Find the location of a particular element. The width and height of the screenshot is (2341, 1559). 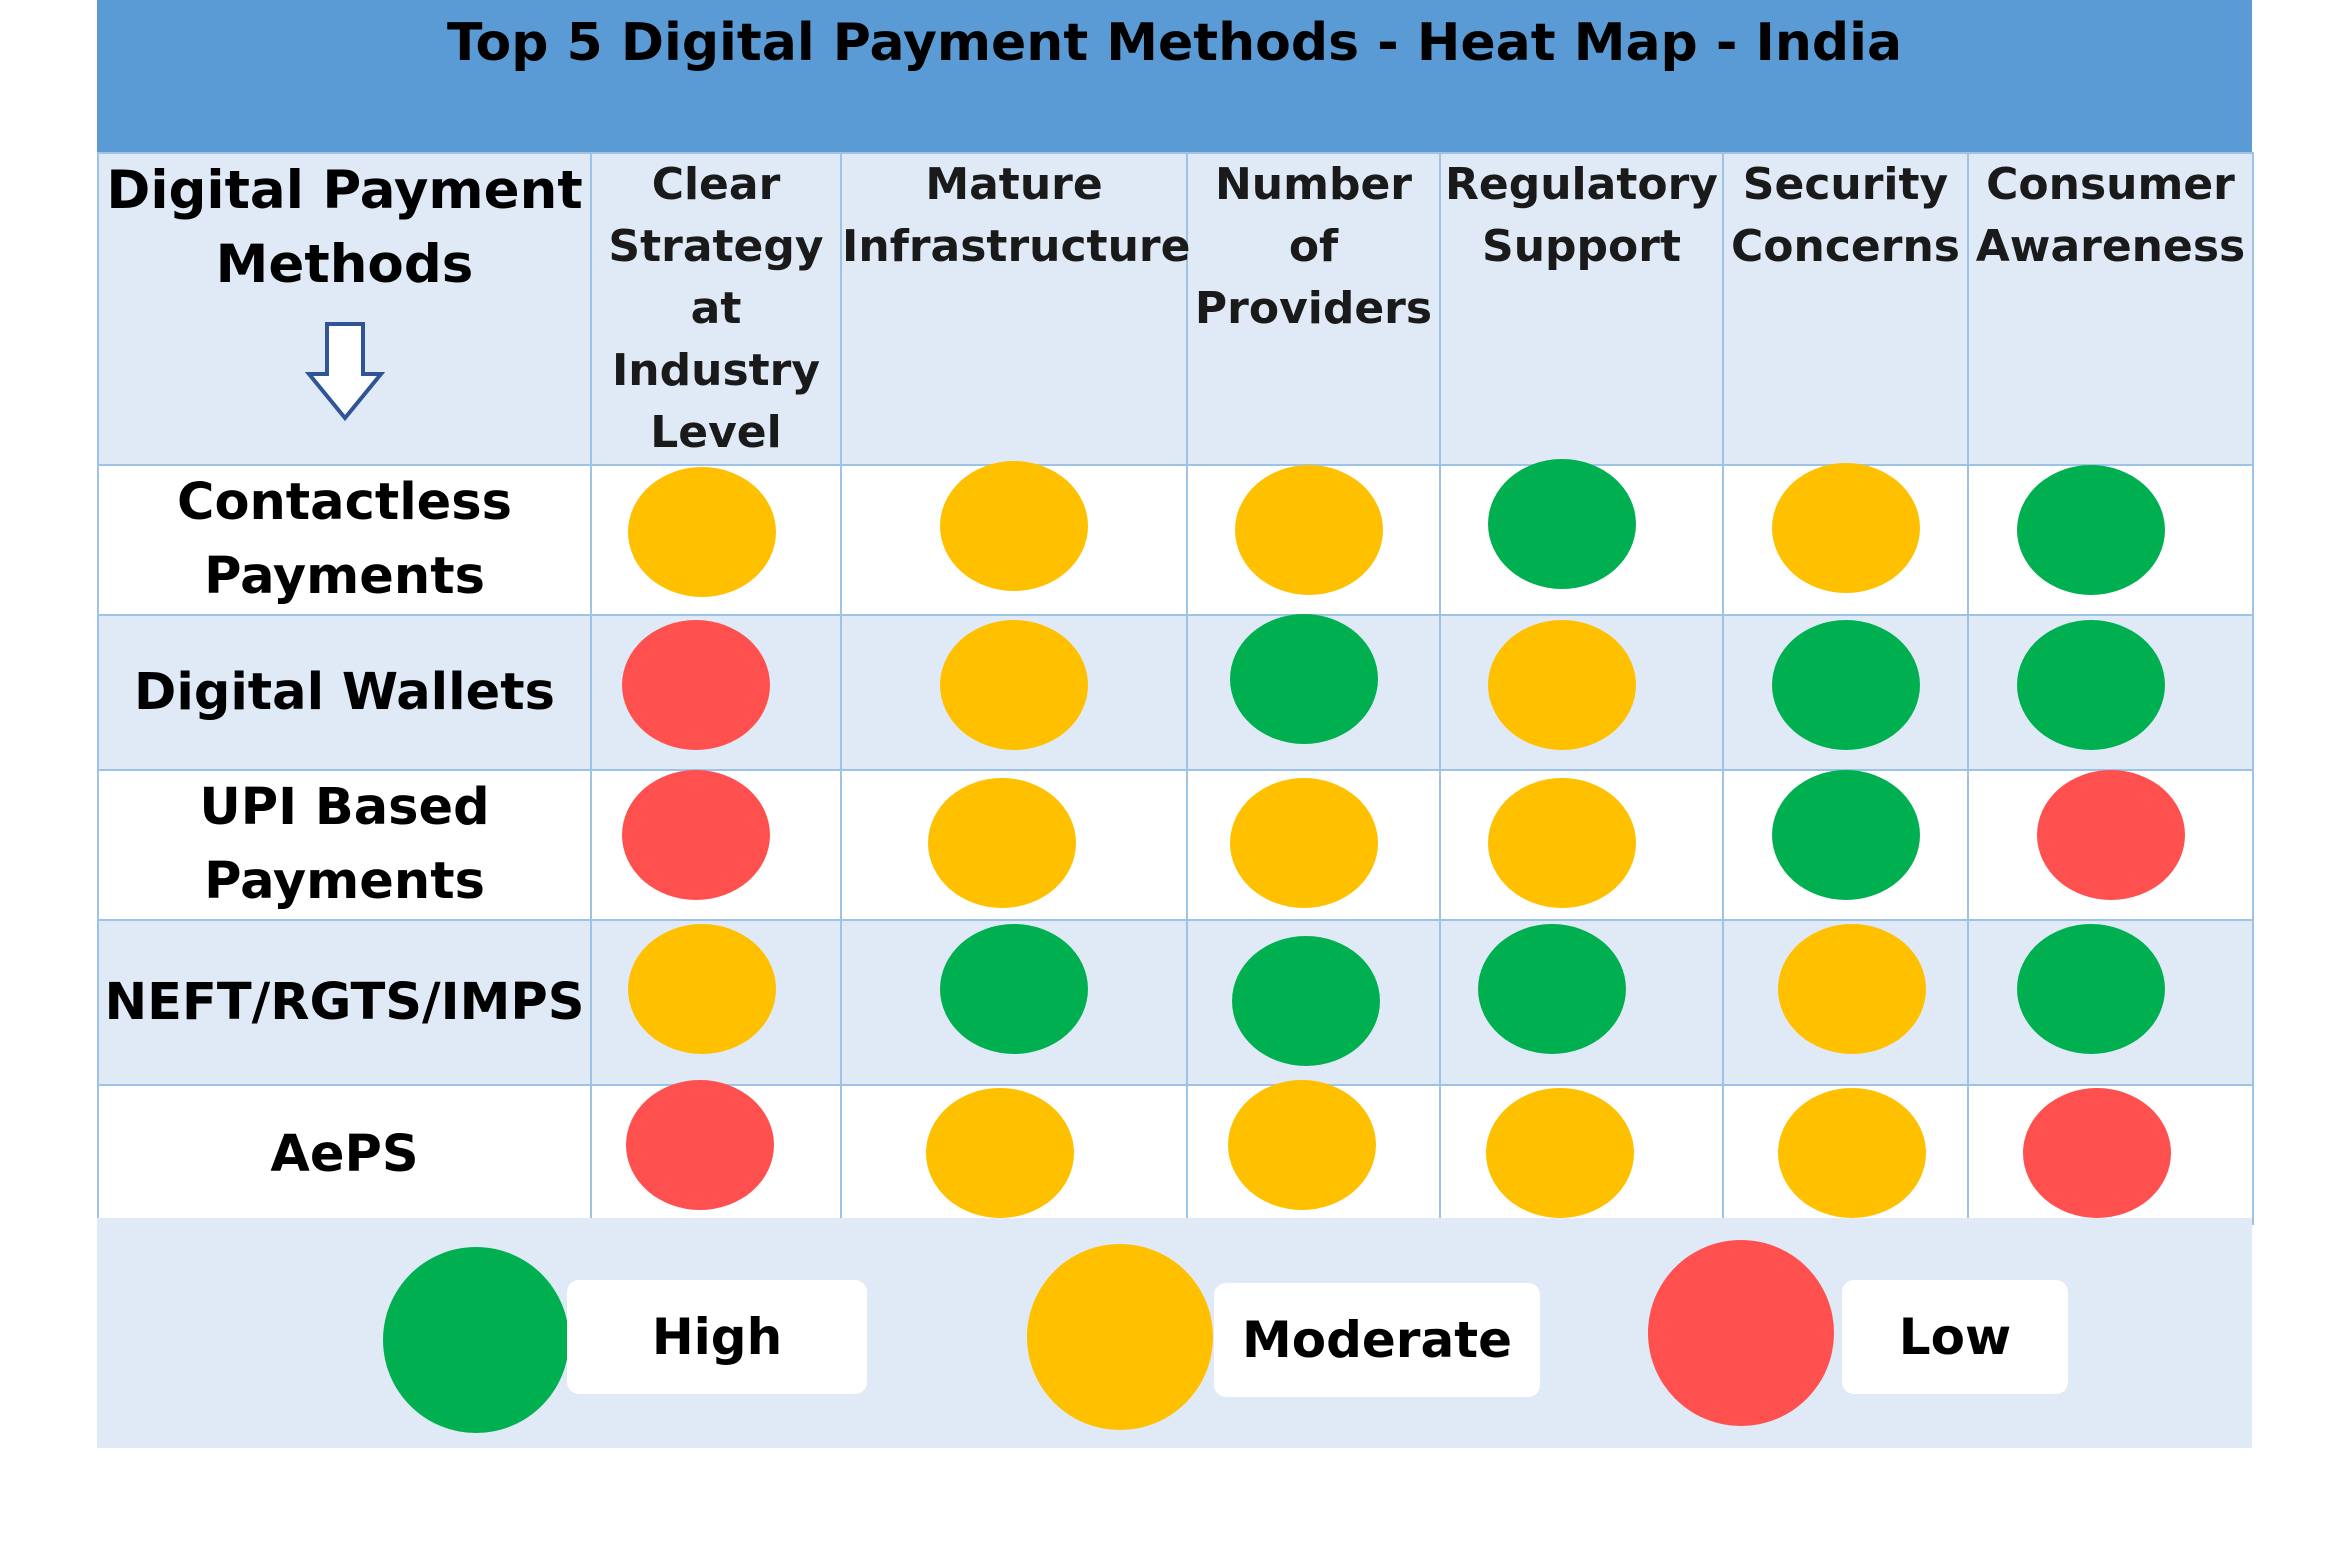

row-header-line: Methods is located at coordinates (344, 264).